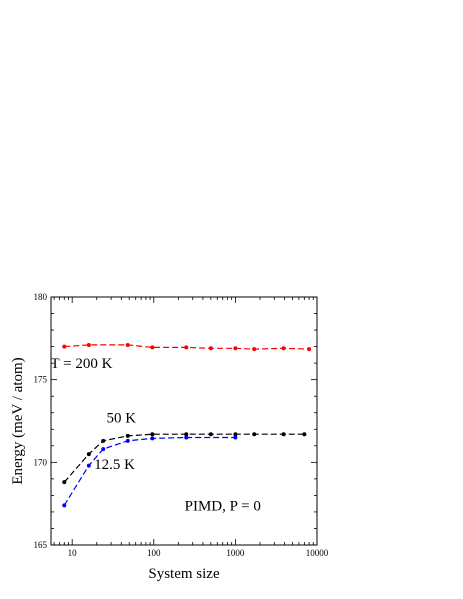  What do you see at coordinates (82, 364) in the screenshot?
I see `annotation-label: T = 200 K` at bounding box center [82, 364].